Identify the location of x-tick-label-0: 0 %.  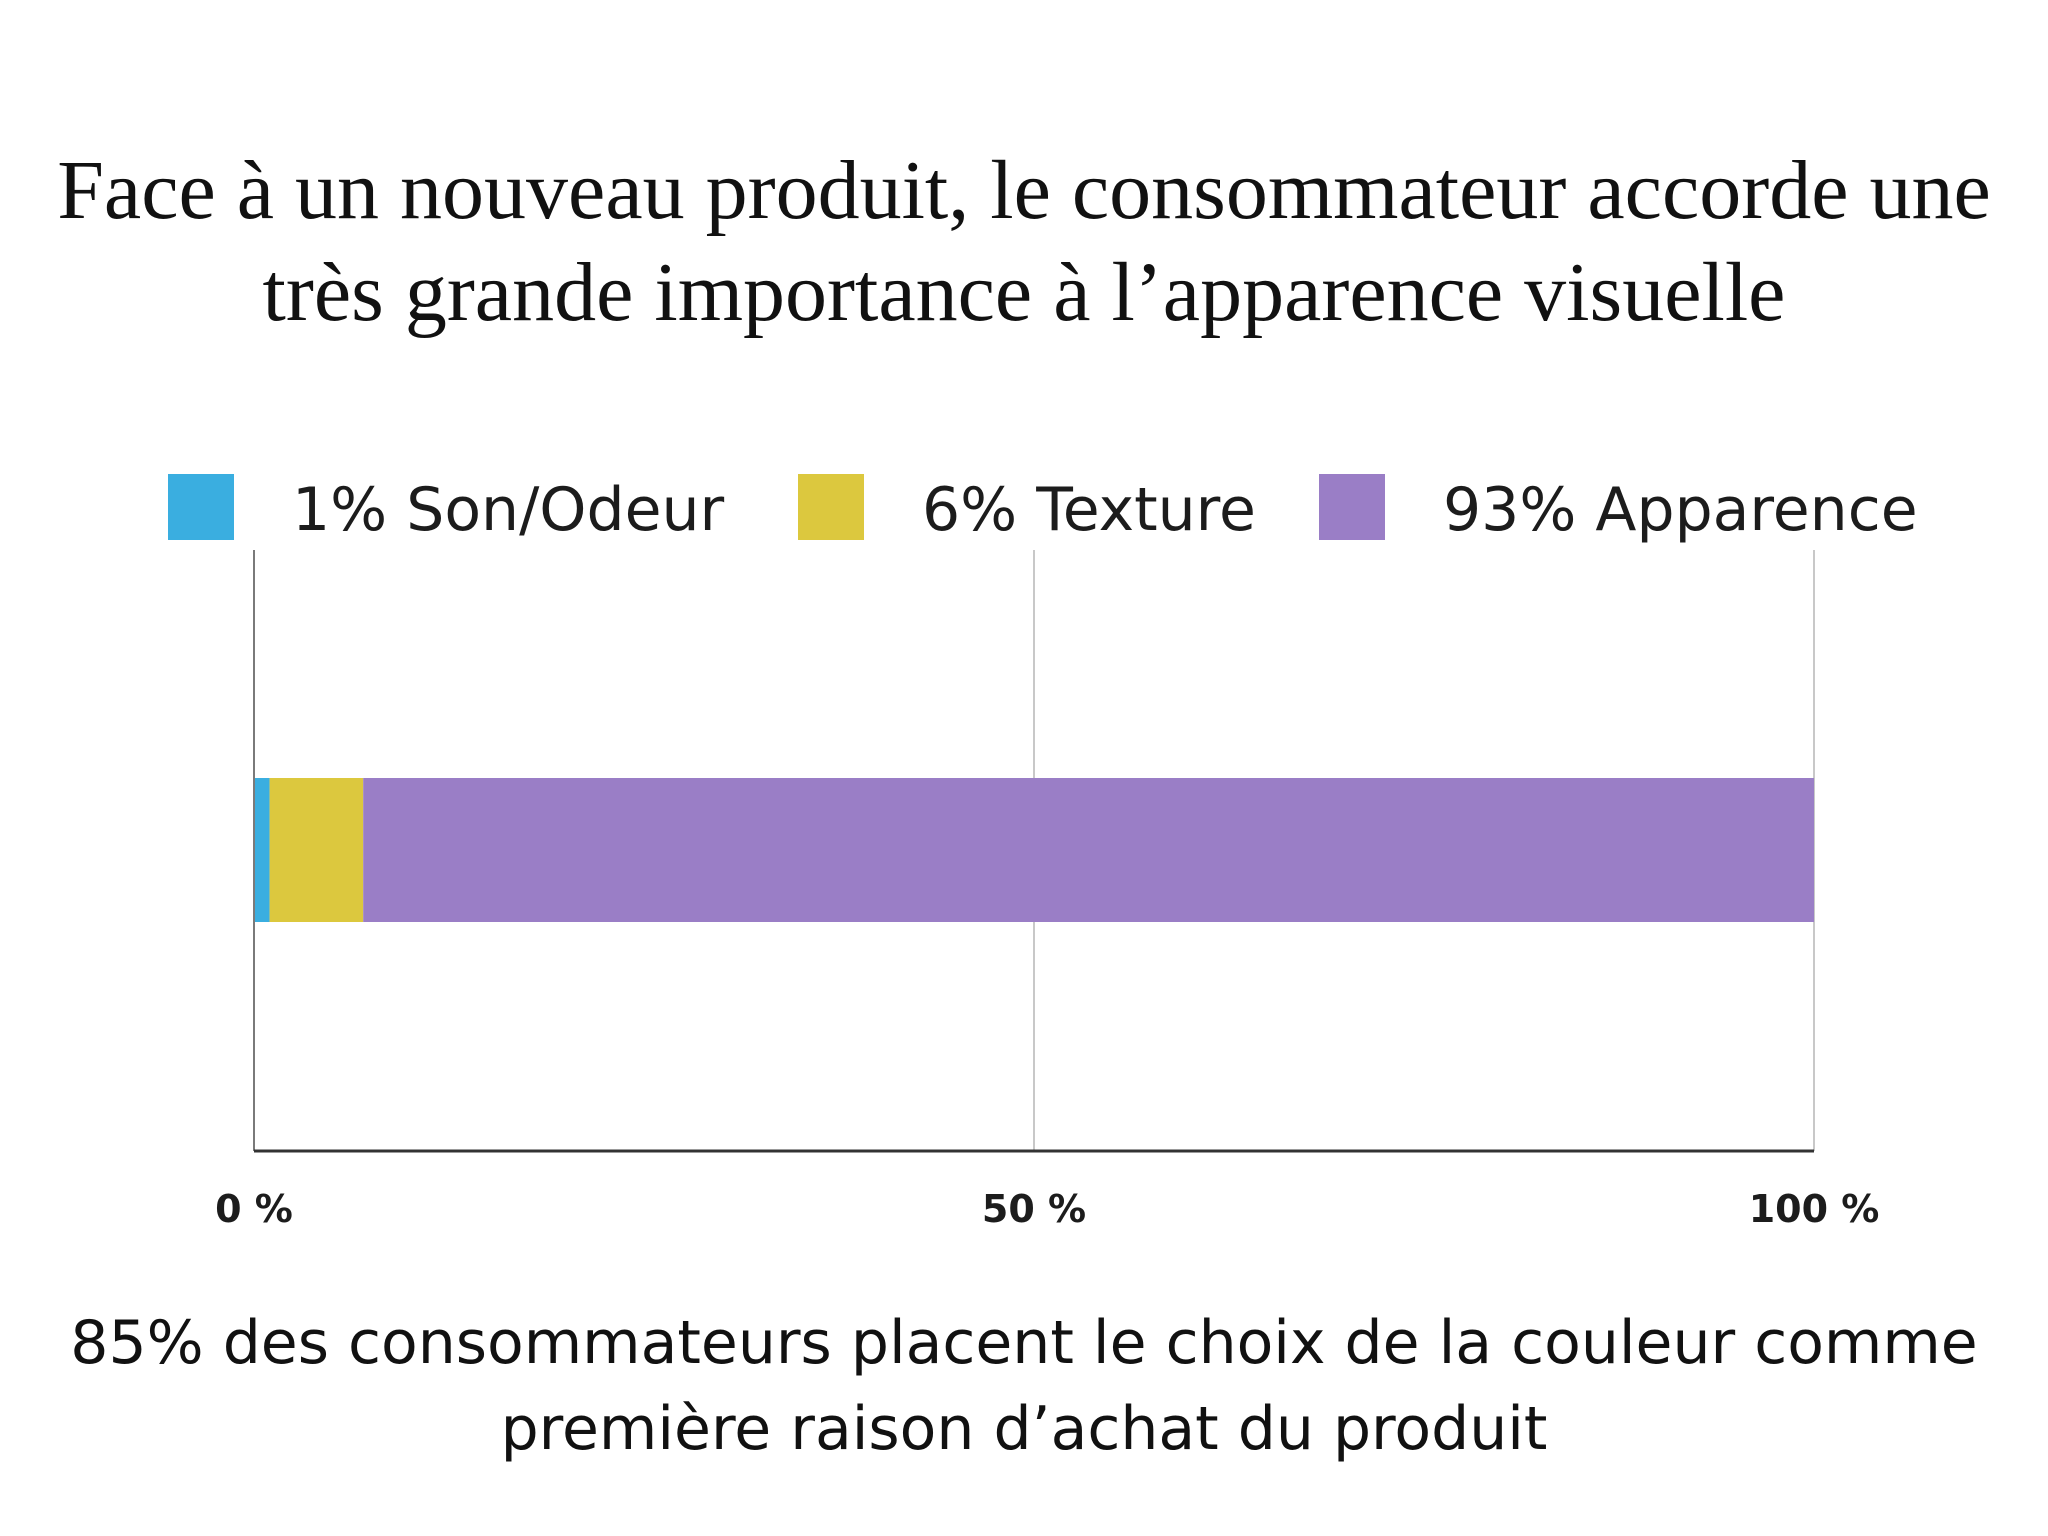
(254, 1209).